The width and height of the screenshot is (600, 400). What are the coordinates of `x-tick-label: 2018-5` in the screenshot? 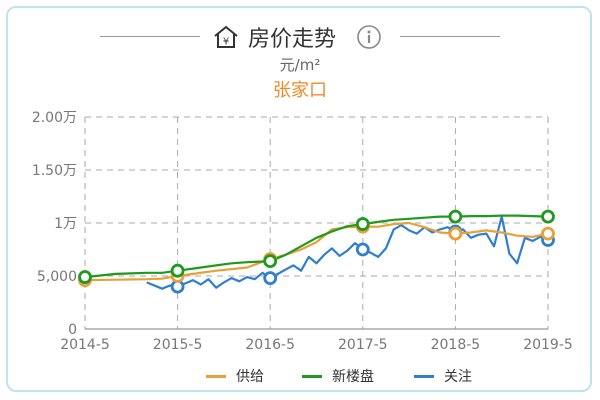 It's located at (456, 345).